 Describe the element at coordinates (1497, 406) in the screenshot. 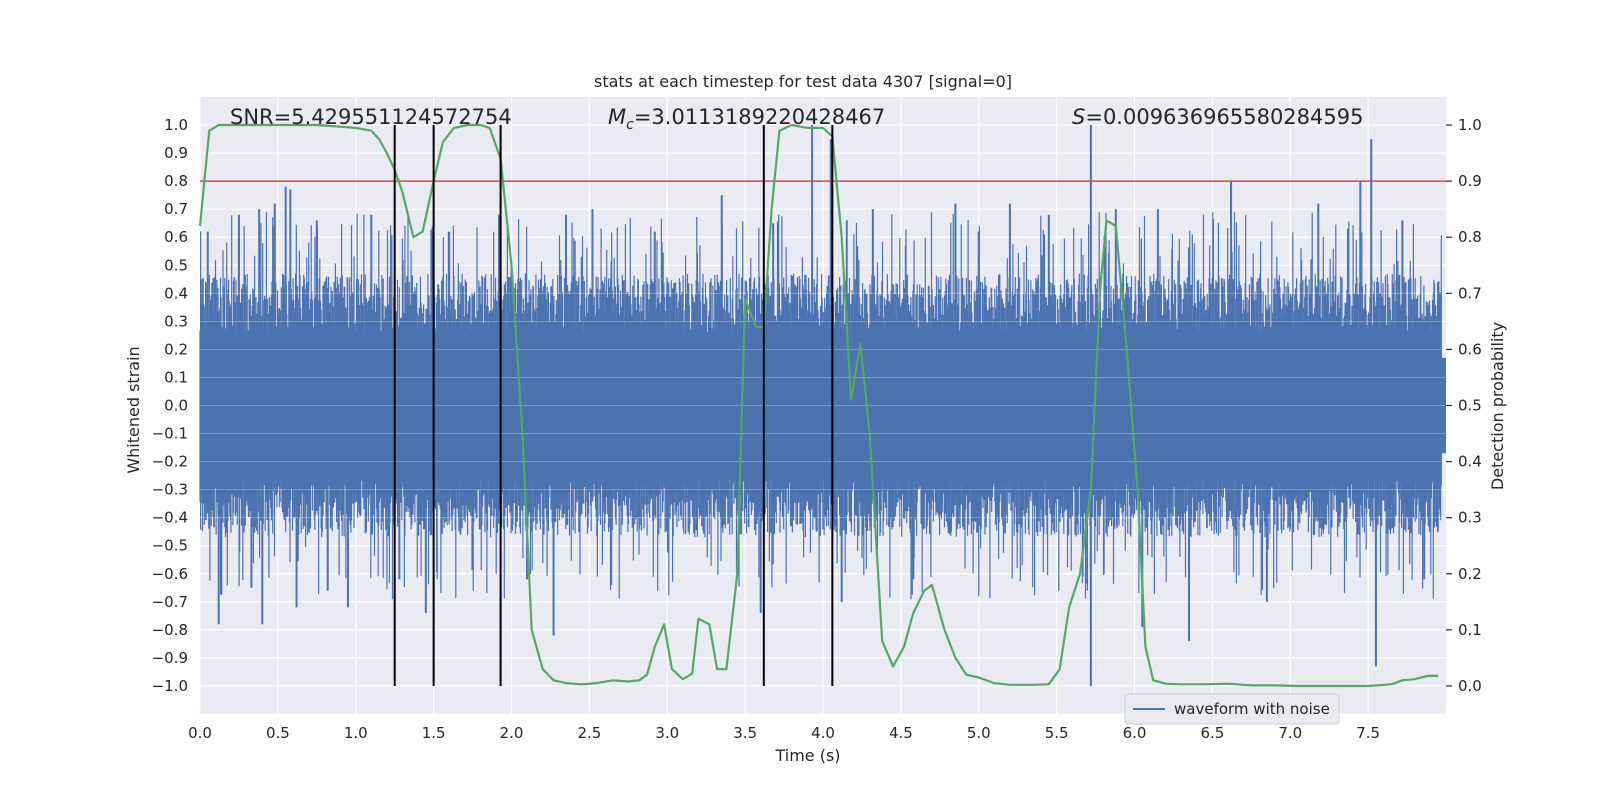

I see `y-axis-right-title: Detection probability` at that location.